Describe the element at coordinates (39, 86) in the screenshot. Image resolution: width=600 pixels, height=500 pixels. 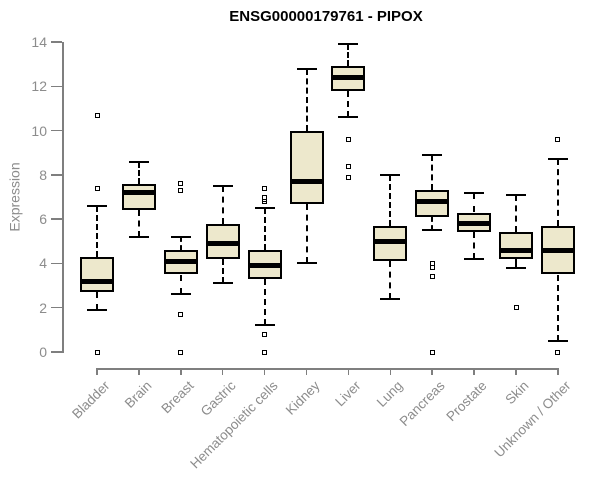
I see `y-tick-label: 12` at that location.